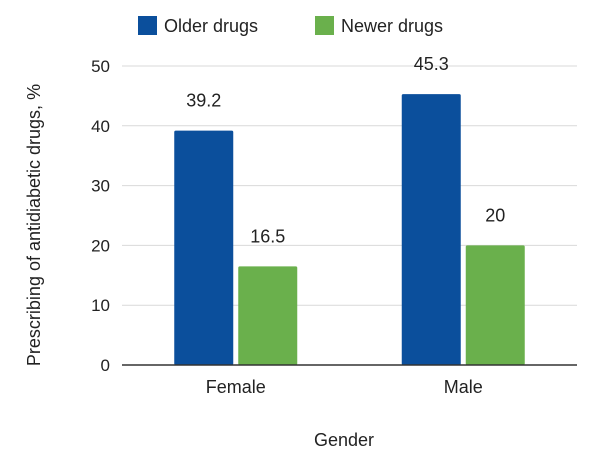  What do you see at coordinates (204, 247) in the screenshot?
I see `bar-female-older-drugs` at bounding box center [204, 247].